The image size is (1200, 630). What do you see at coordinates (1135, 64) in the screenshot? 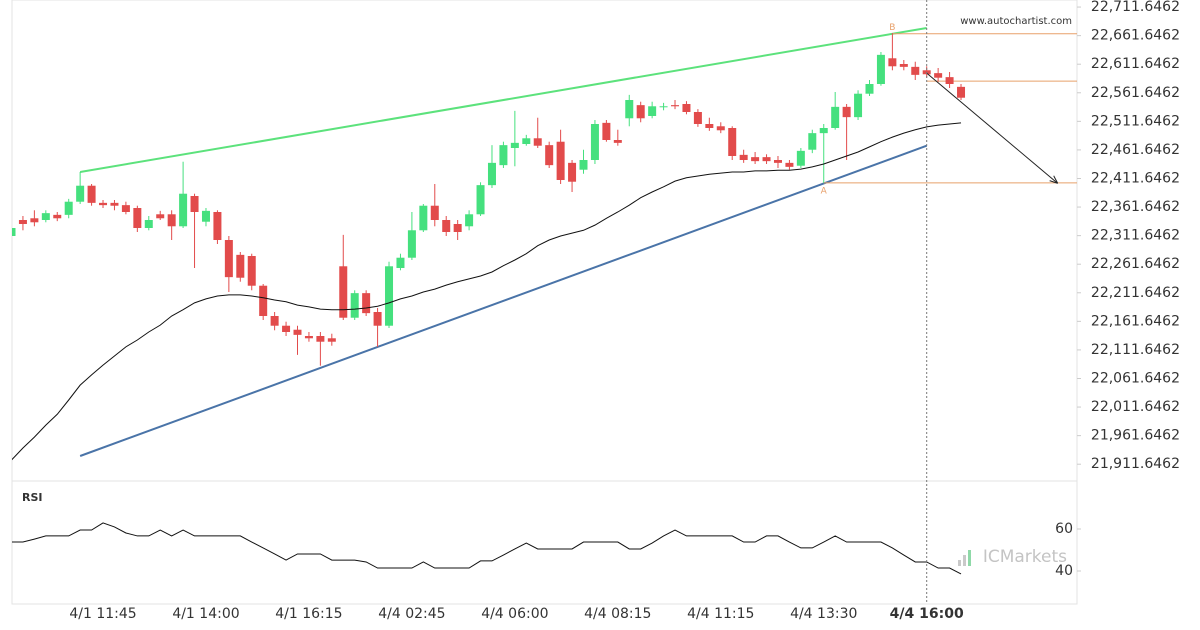
I see `y-tick-label: 22,611.6462` at bounding box center [1135, 64].